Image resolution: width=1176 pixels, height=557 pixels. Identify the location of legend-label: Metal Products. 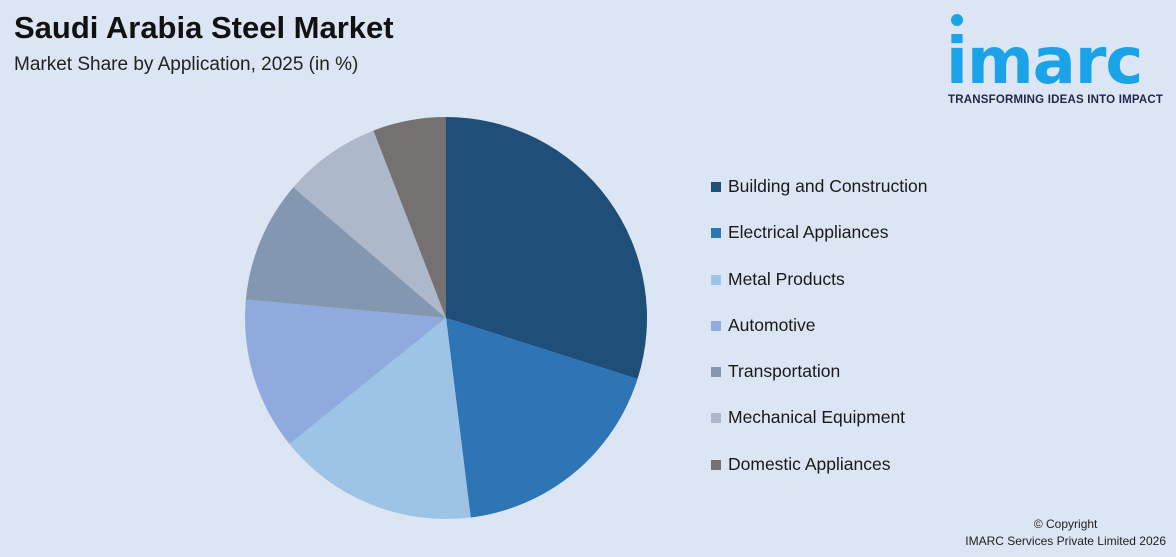
(786, 278).